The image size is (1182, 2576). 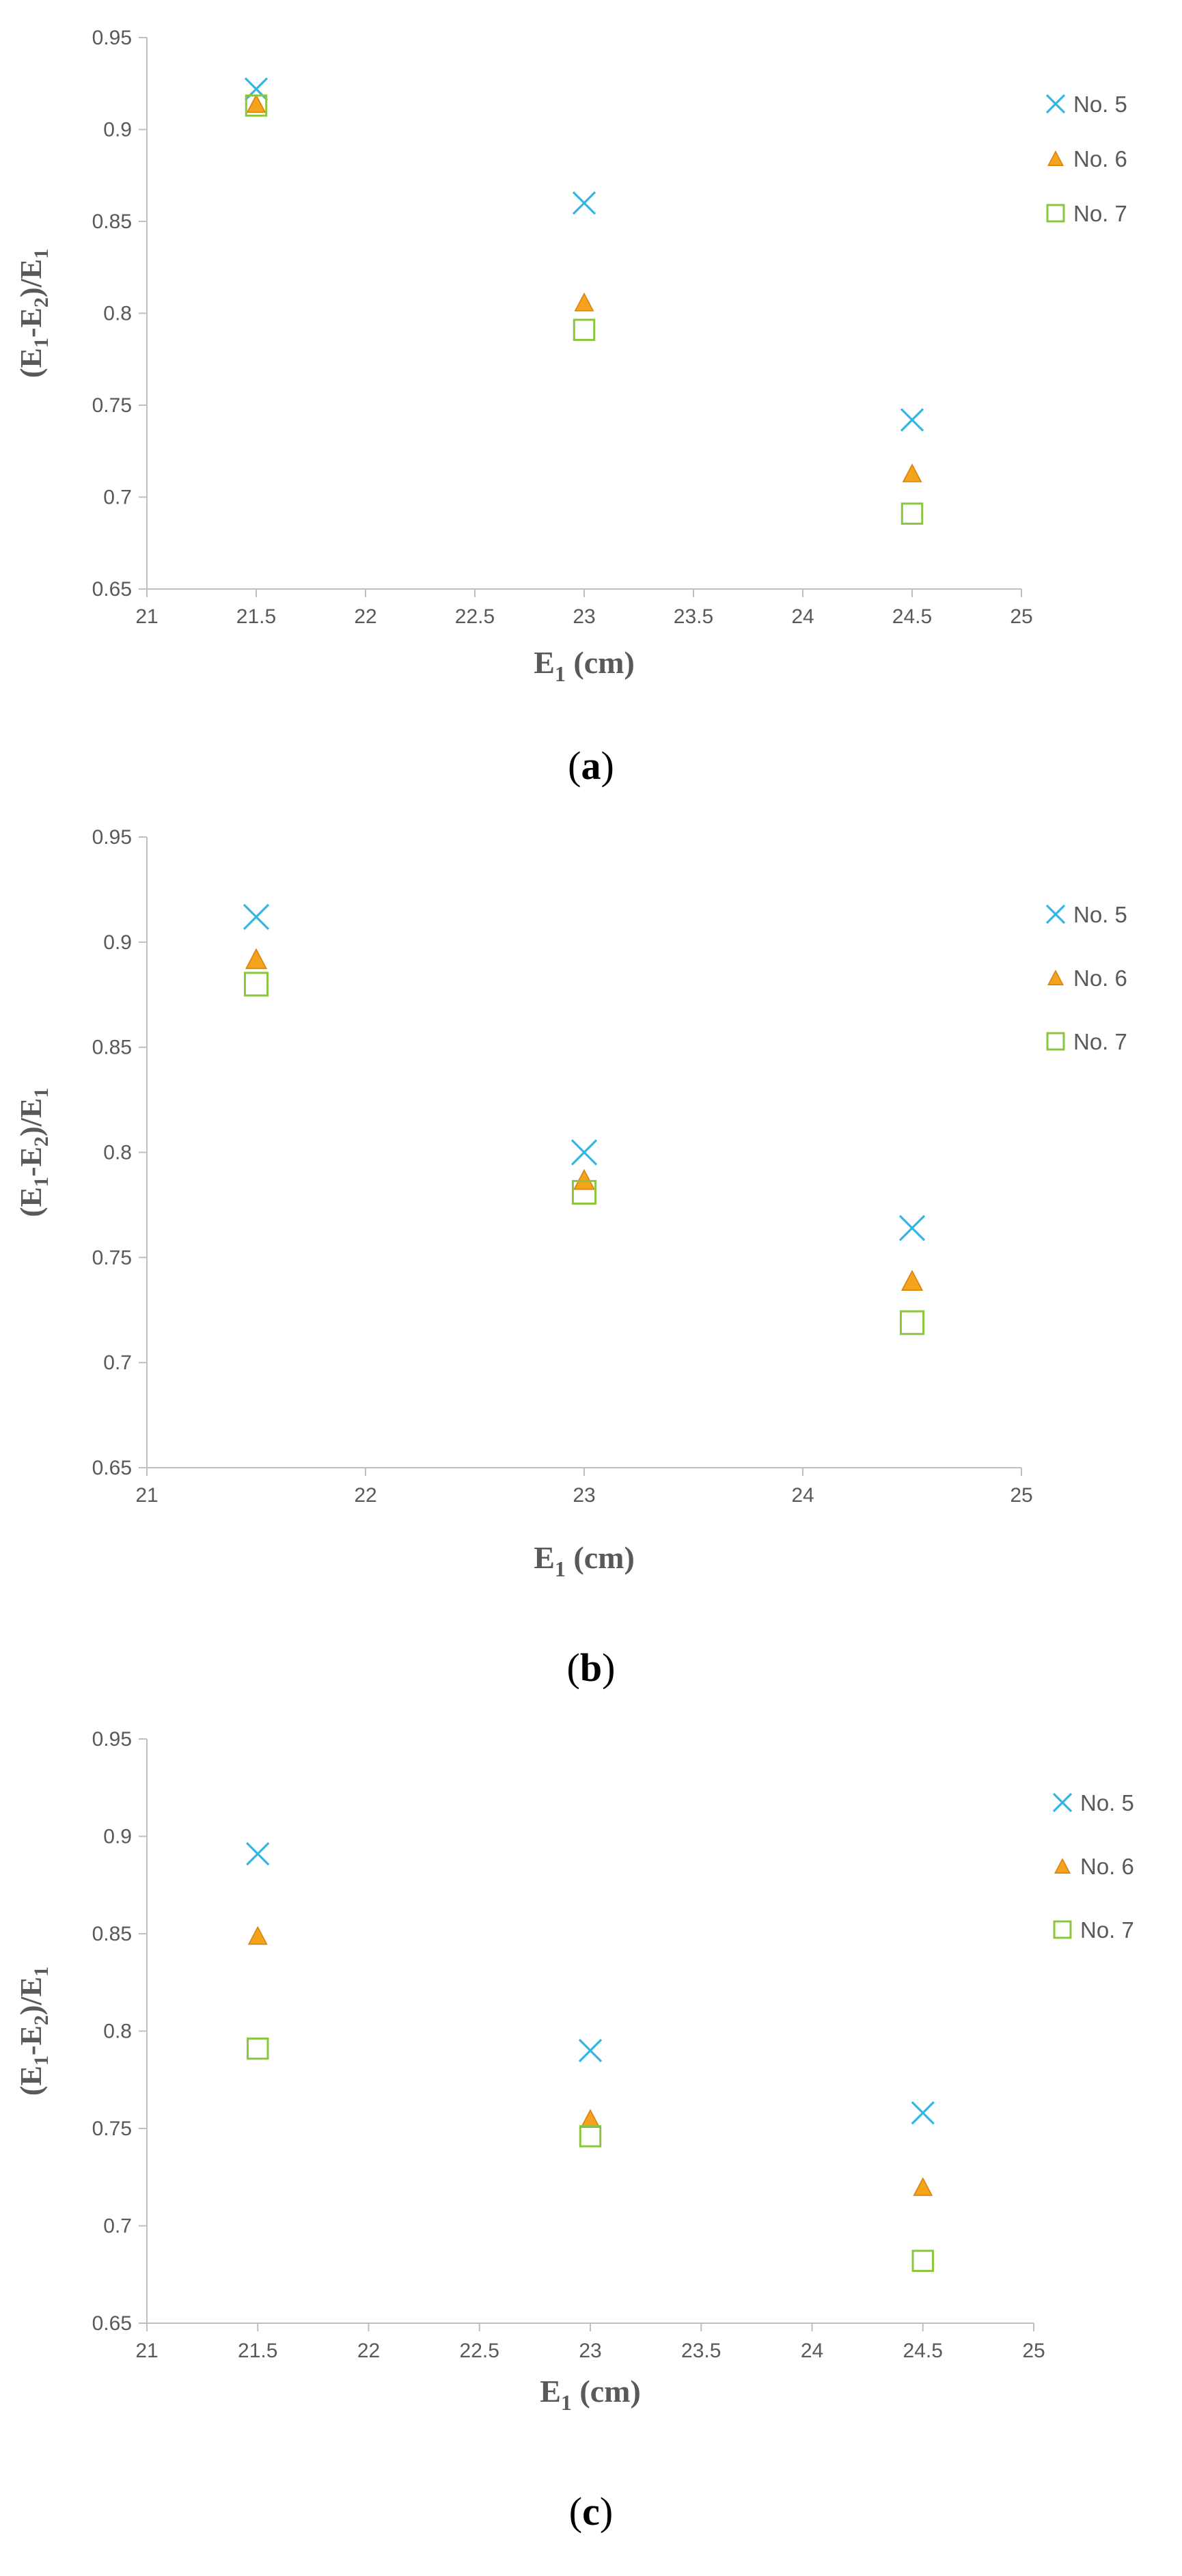 I want to click on y-tick-label: 0.9, so click(x=118, y=942).